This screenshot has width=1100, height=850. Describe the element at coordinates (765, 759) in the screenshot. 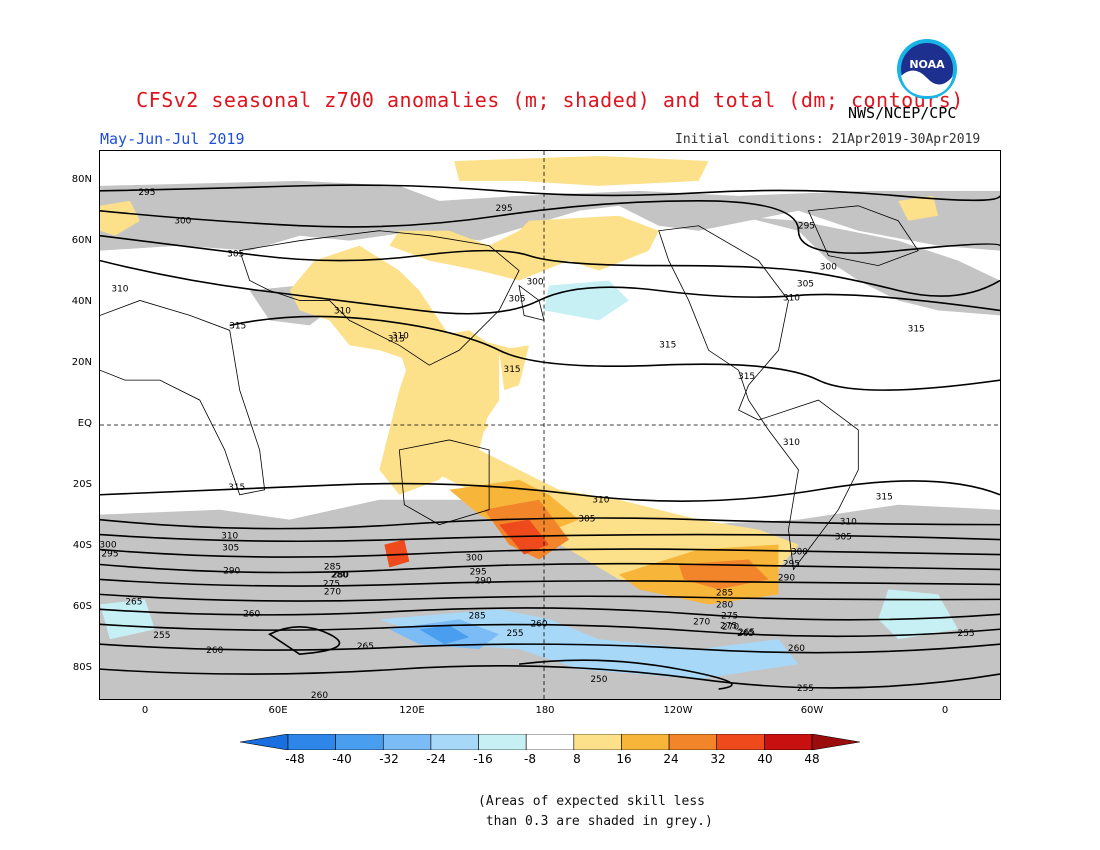

I see `colorbar-label: 40` at that location.